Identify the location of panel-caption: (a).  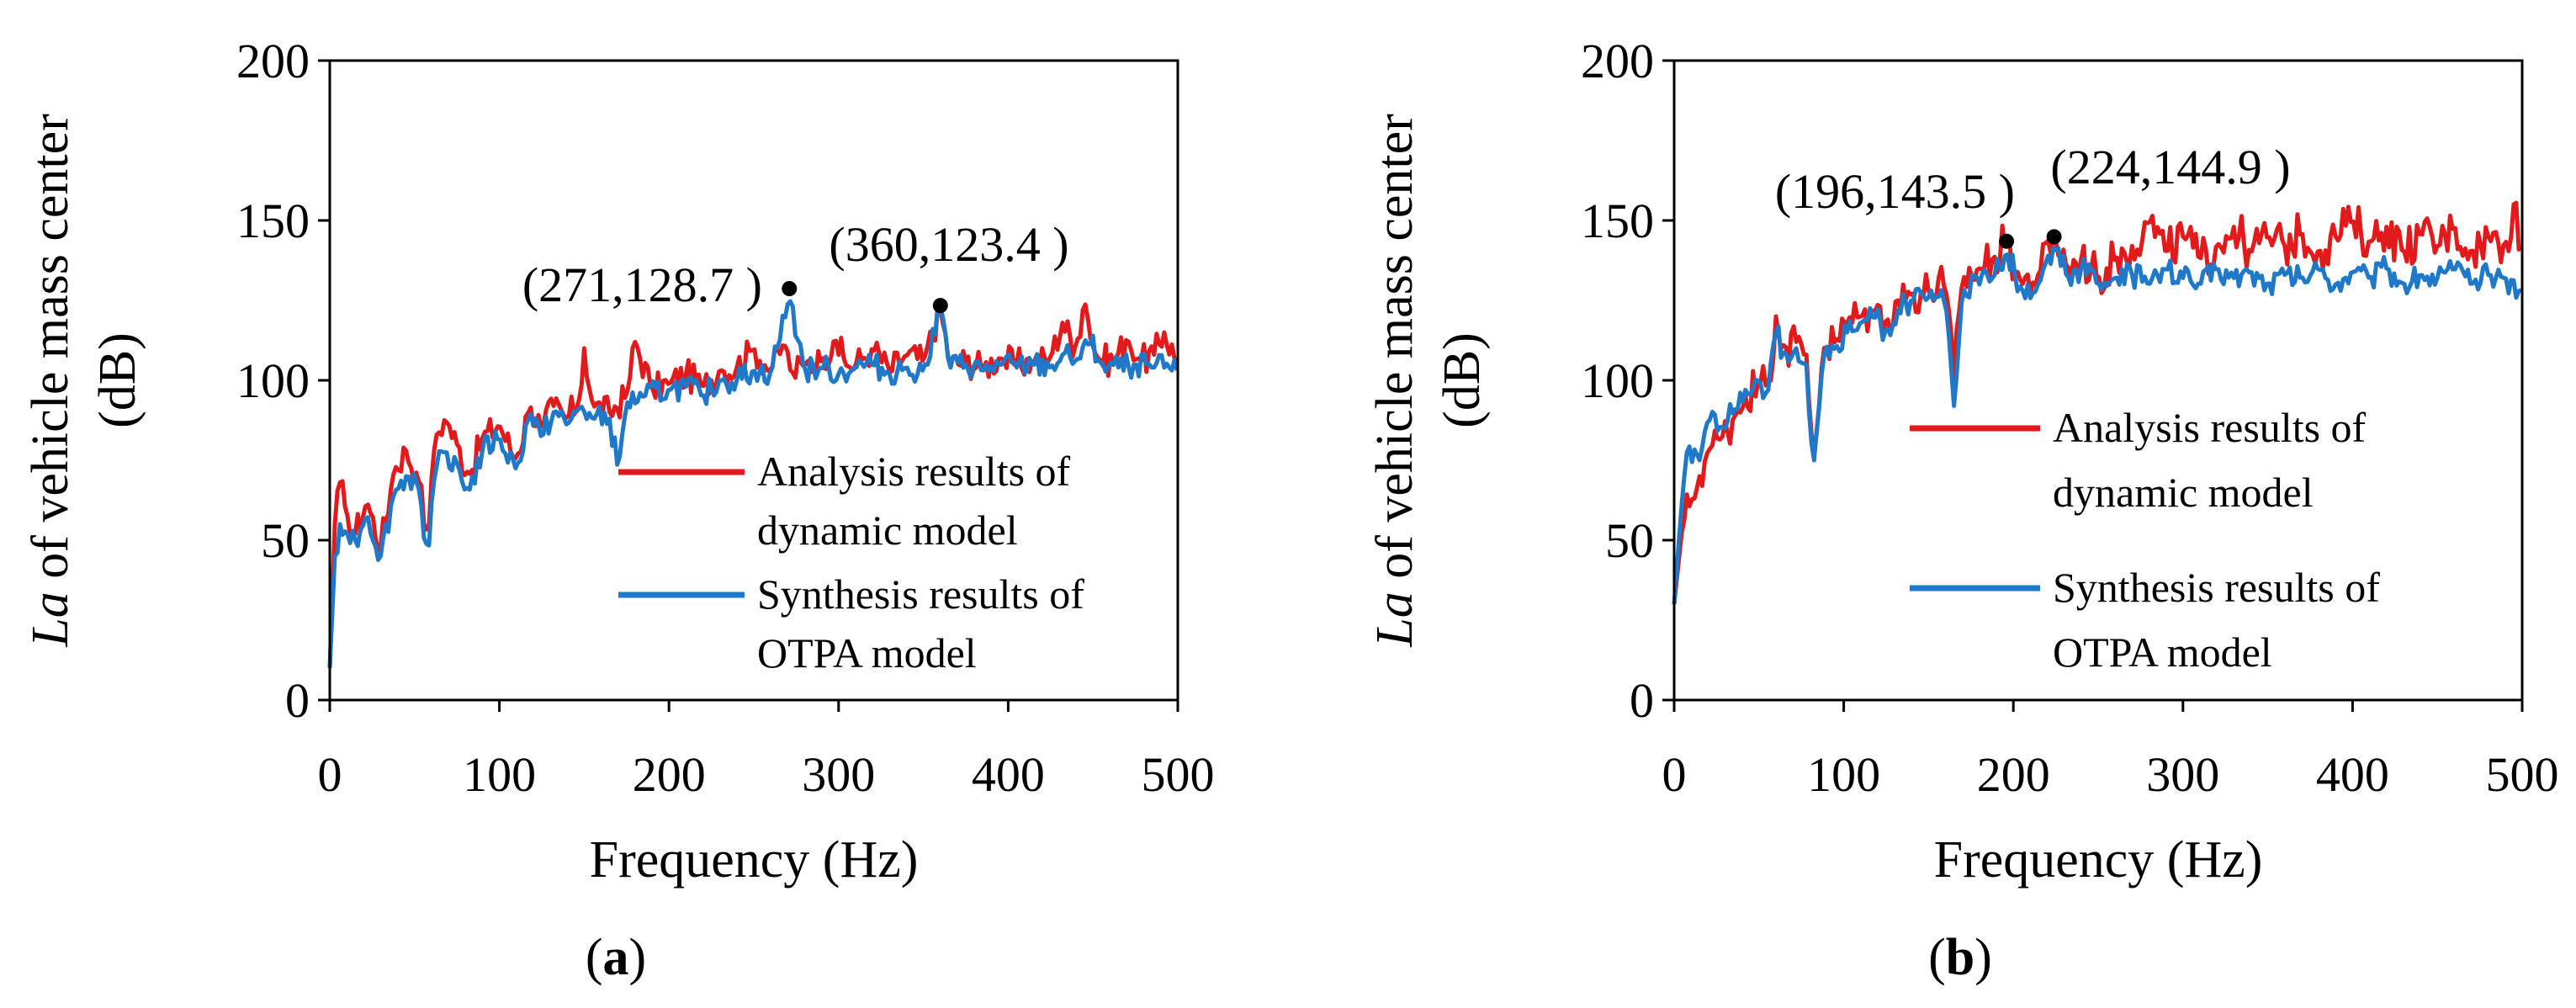
(616, 957).